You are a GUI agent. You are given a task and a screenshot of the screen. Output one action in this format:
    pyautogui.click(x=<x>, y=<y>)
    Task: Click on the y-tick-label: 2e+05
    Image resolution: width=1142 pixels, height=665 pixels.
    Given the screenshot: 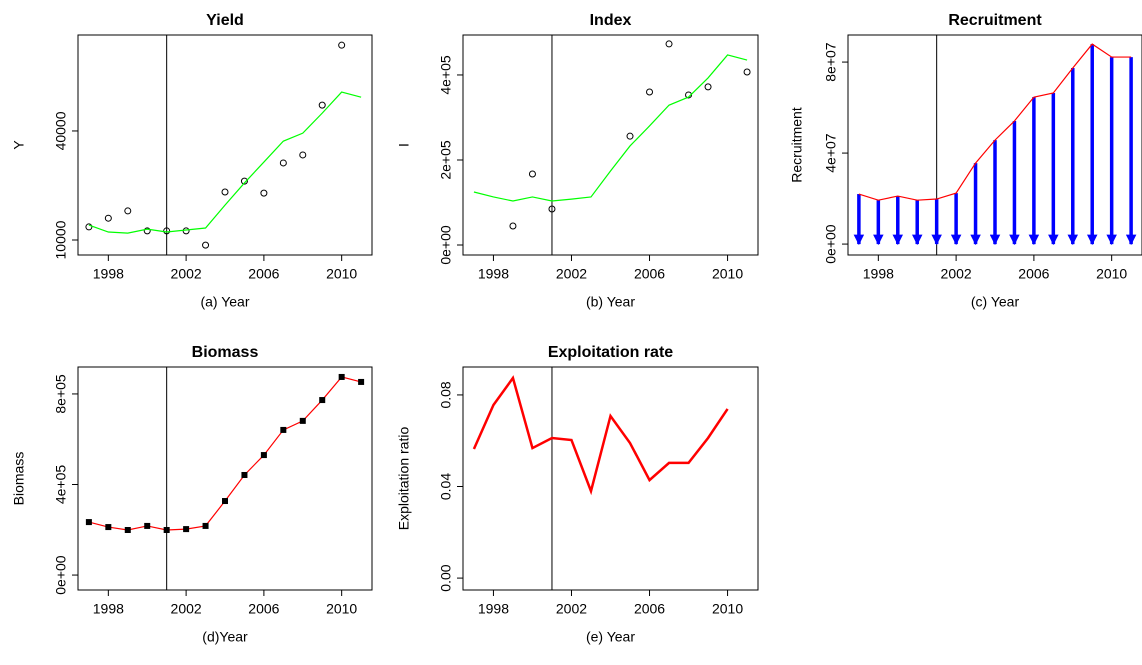 What is the action you would take?
    pyautogui.click(x=446, y=160)
    